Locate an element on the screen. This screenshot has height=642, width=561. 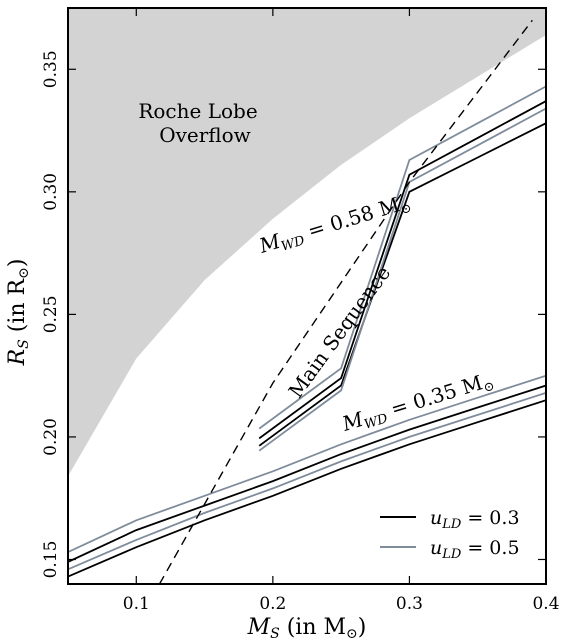
x-axis-label-close: ) is located at coordinates (362, 627).